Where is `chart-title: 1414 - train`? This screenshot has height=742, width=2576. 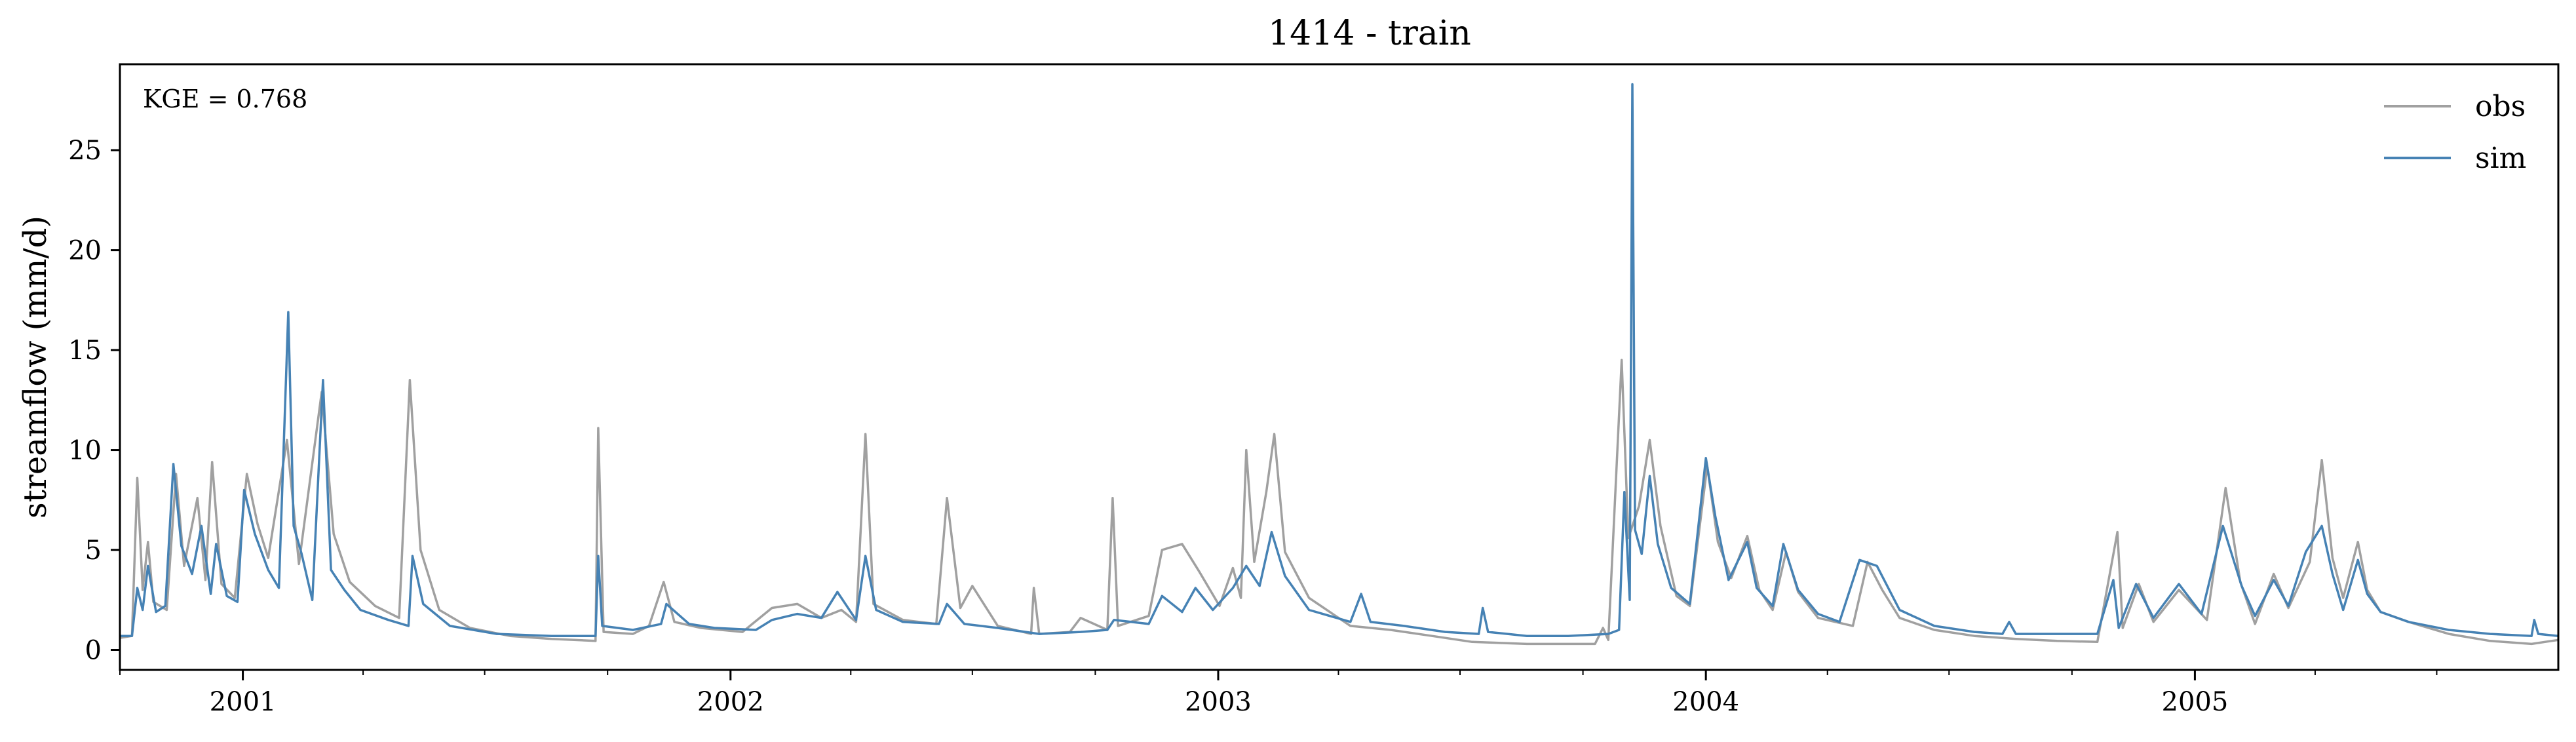 chart-title: 1414 - train is located at coordinates (1369, 33).